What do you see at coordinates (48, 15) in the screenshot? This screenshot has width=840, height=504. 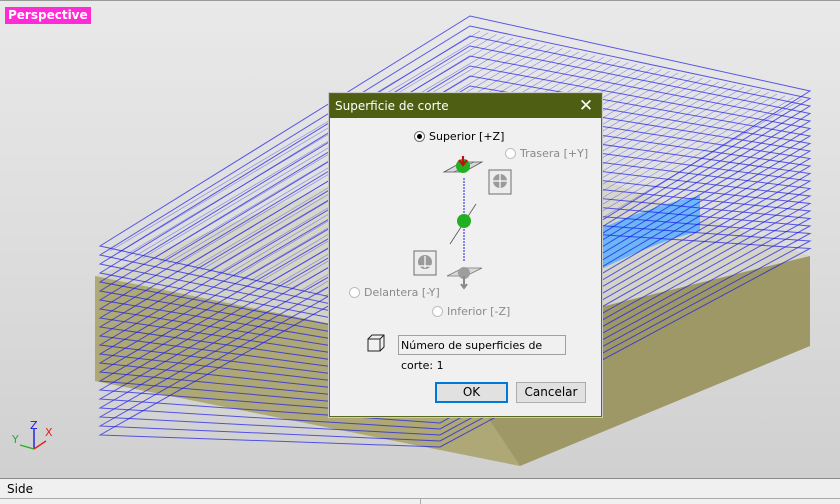 I see `viewport-title: Perspective` at bounding box center [48, 15].